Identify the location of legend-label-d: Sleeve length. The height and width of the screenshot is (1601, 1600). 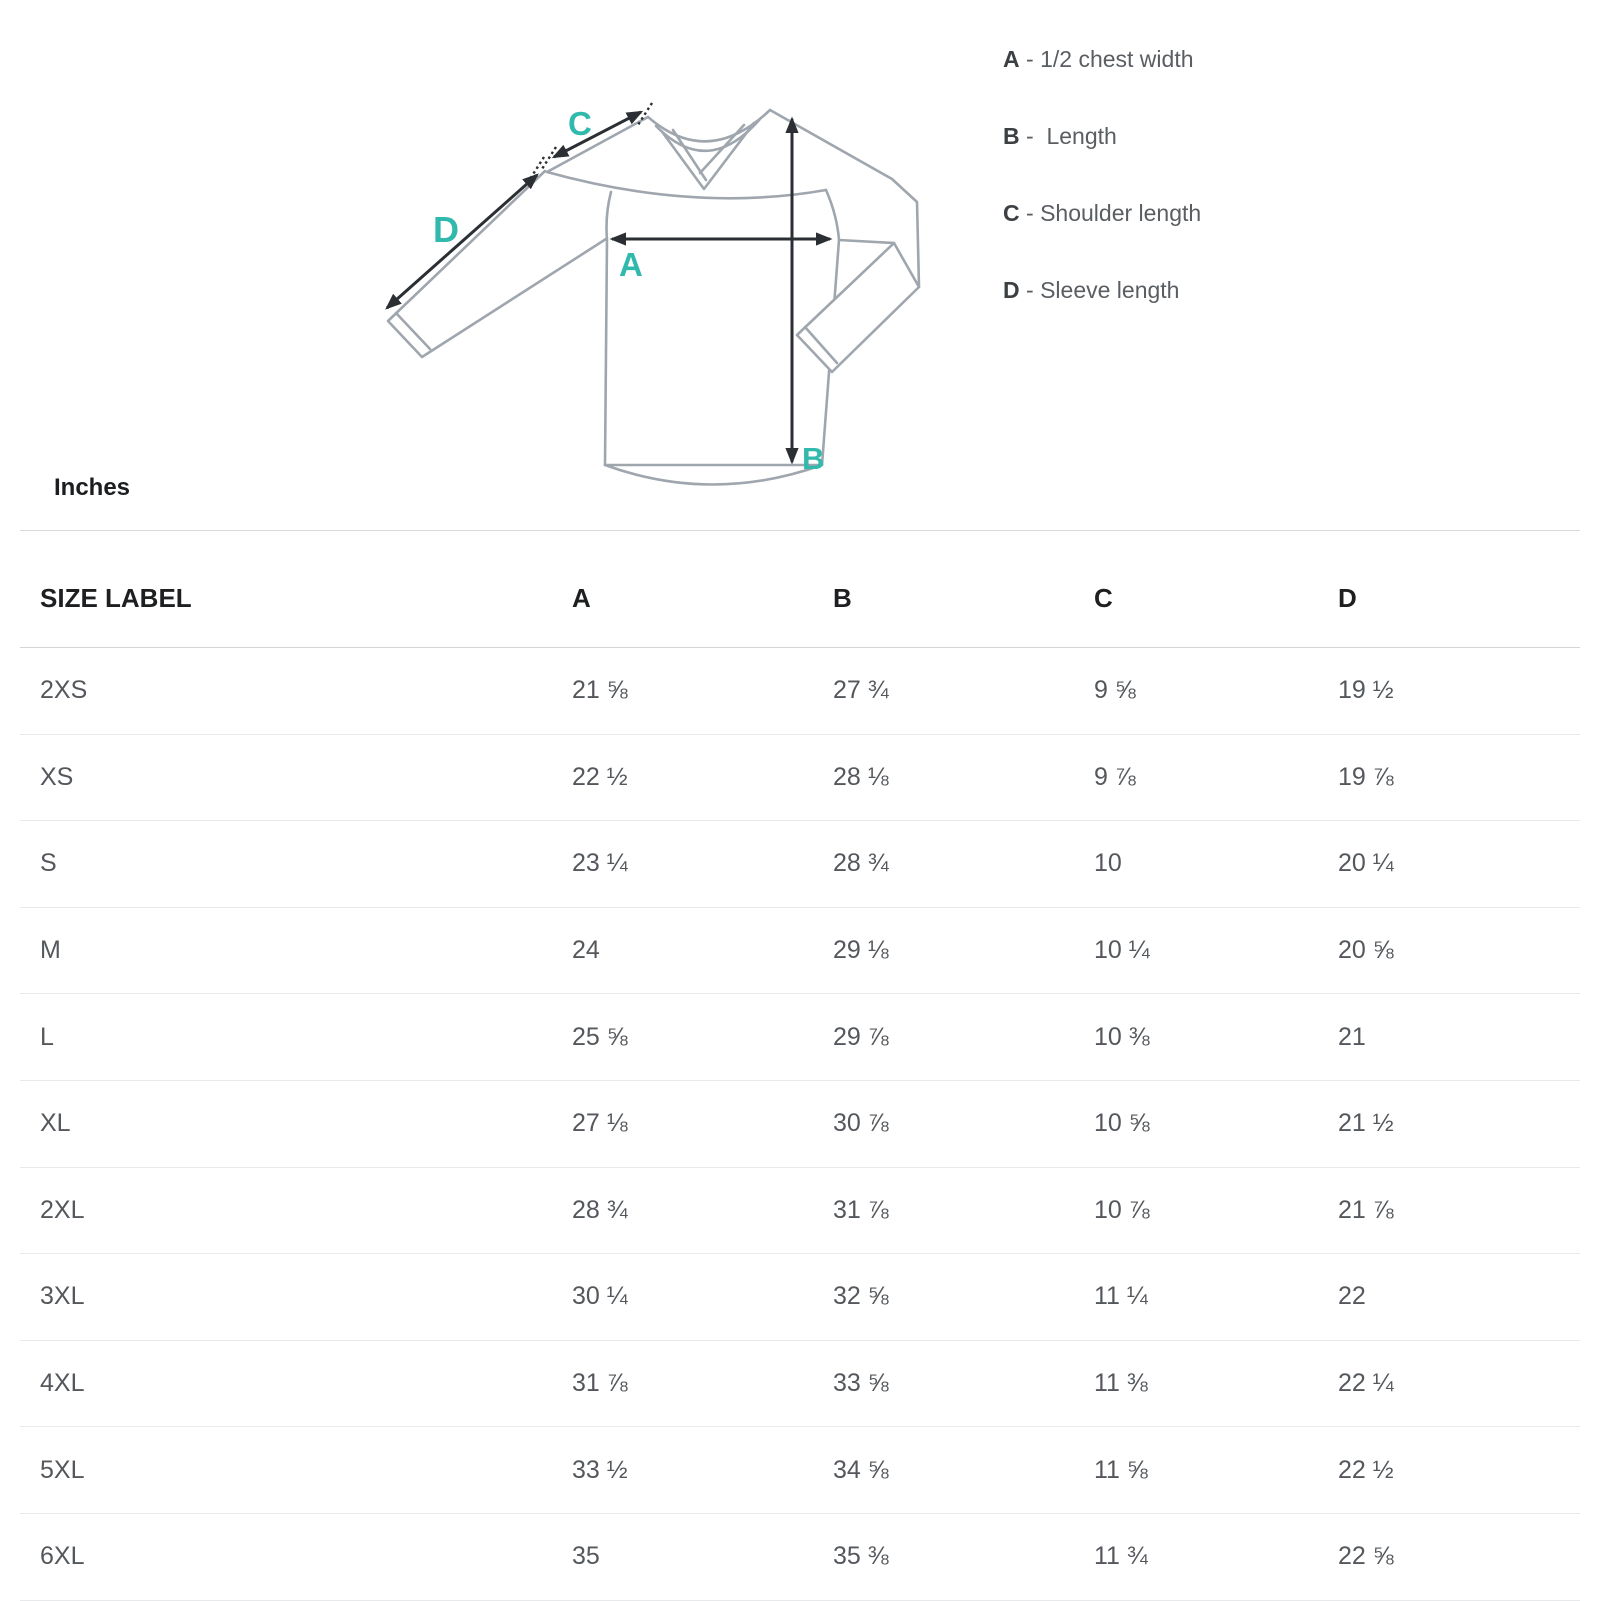
(1110, 290).